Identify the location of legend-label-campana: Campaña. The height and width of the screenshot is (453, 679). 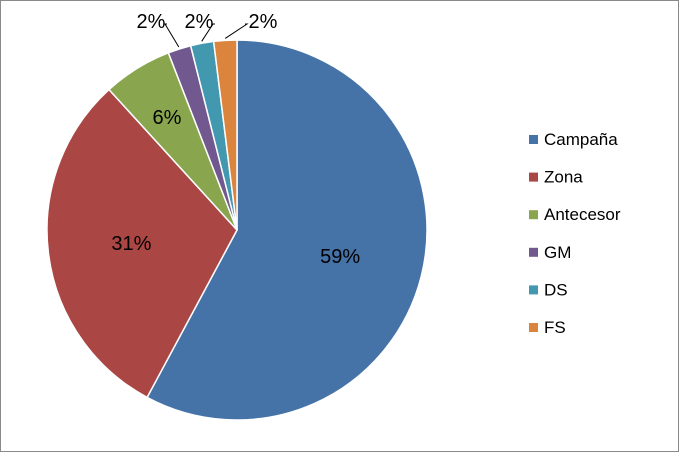
(581, 139).